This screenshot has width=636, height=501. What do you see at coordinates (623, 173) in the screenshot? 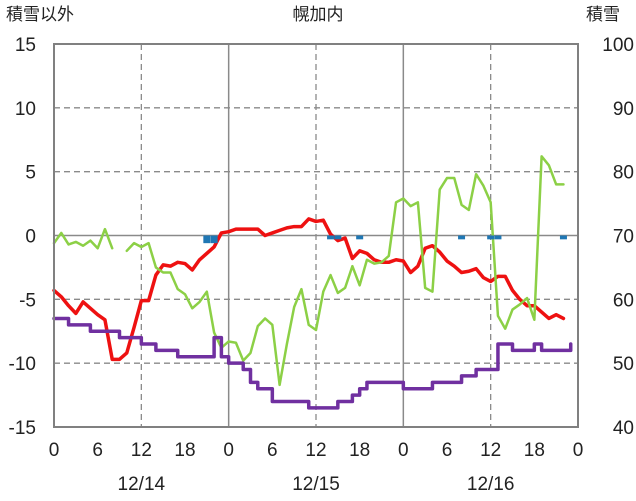
I see `right-tick-label: 80` at bounding box center [623, 173].